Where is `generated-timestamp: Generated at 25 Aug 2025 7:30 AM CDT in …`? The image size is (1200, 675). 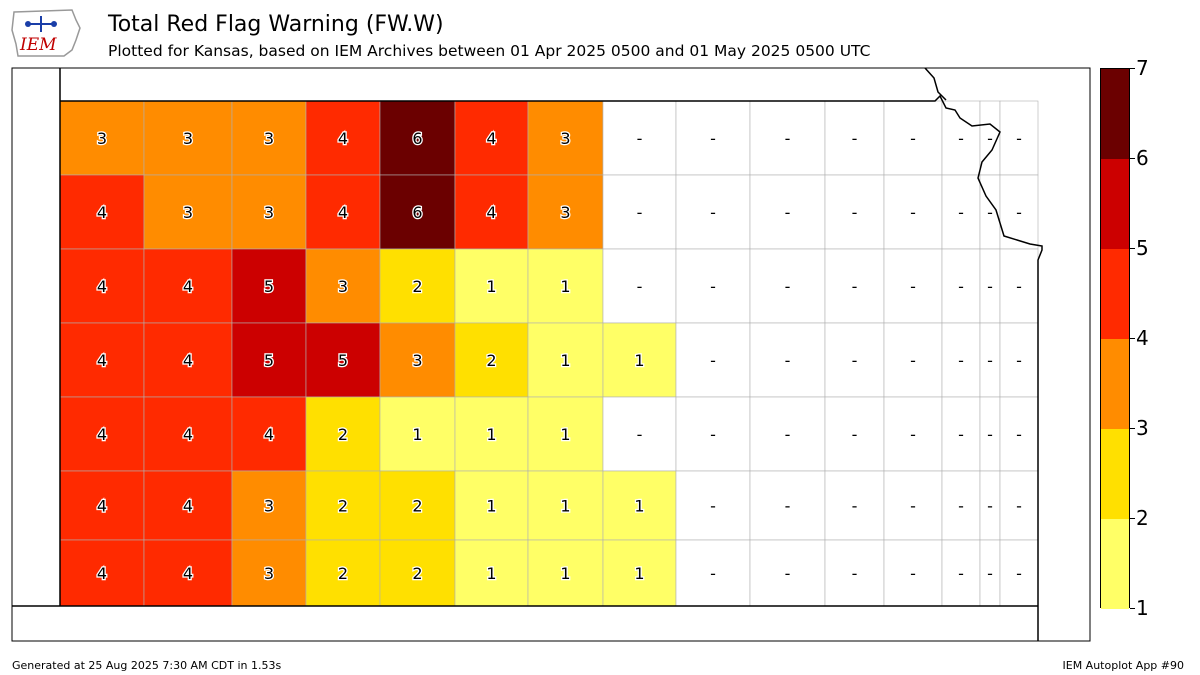
generated-timestamp: Generated at 25 Aug 2025 7:30 AM CDT in … is located at coordinates (147, 665).